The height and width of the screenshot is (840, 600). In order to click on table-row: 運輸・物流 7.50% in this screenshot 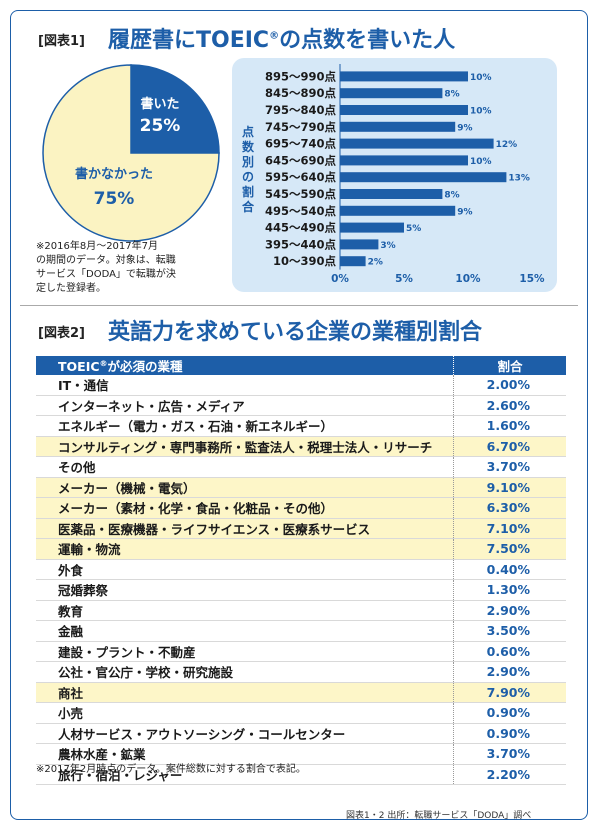, I will do `click(301, 549)`.